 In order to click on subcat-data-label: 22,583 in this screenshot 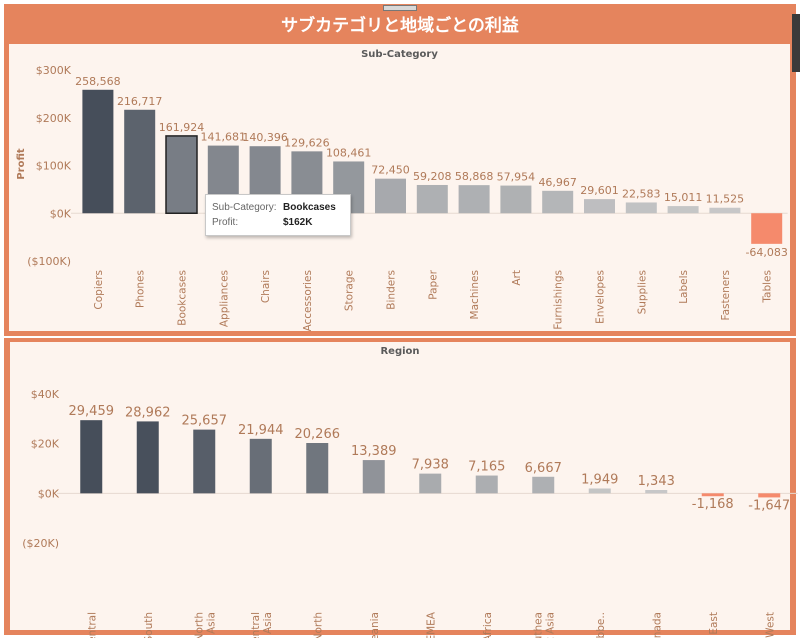, I will do `click(641, 193)`.